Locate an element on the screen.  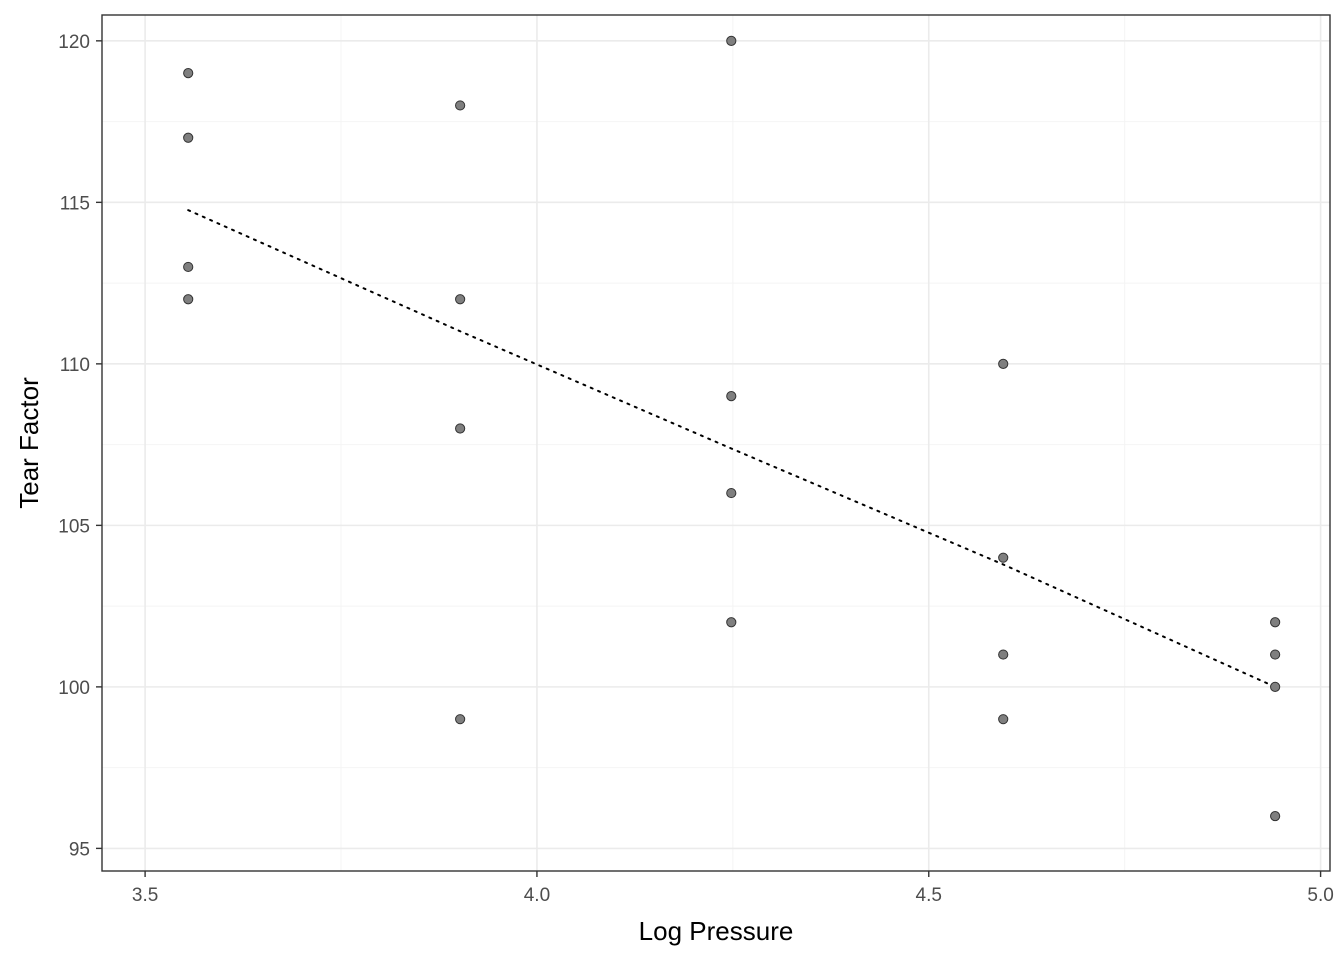
y-axis: 95 100 105 110 115 120 is located at coordinates (80, 446).